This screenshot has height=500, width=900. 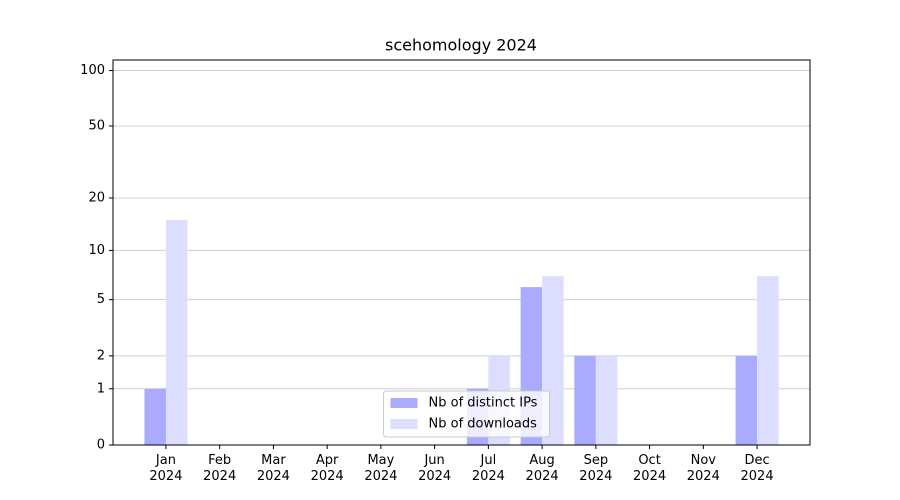 I want to click on x-tick-label: Aug 2024, so click(x=542, y=468).